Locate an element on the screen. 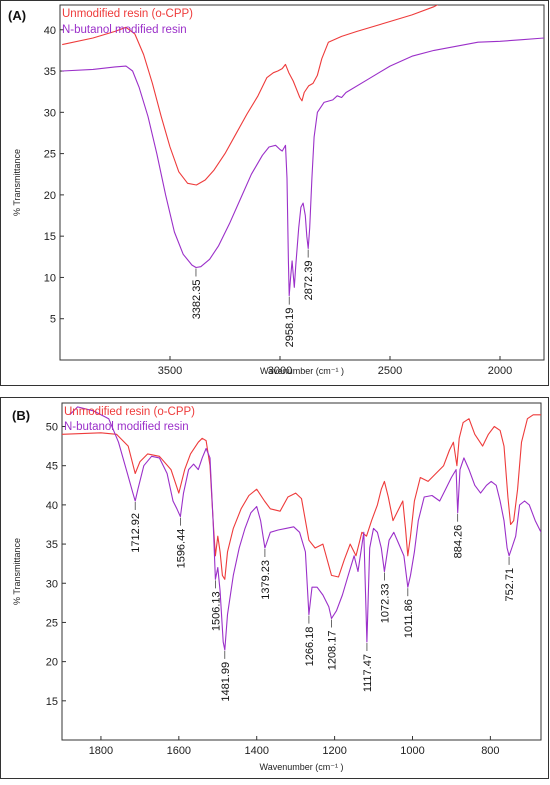  x-tick-label: 2000 is located at coordinates (500, 371).